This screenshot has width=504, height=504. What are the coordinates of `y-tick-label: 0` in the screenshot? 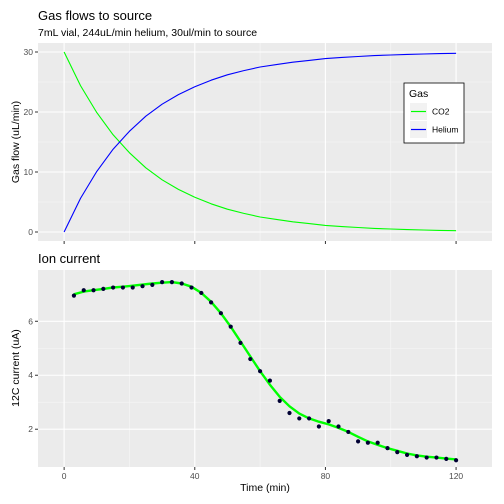 It's located at (30, 232).